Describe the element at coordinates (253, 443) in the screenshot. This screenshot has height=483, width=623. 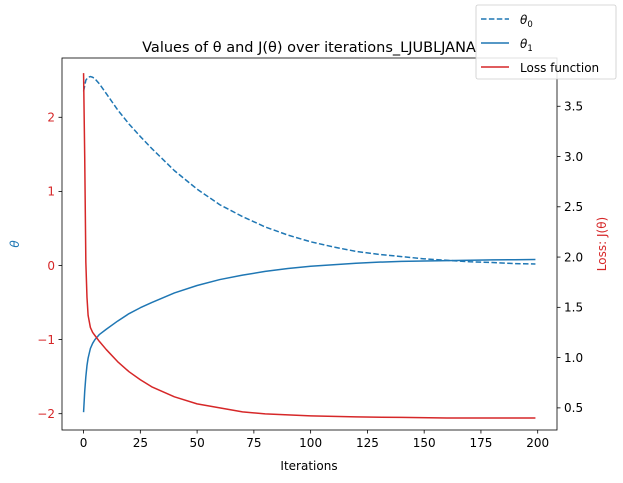
I see `x-tick-label: 75` at that location.